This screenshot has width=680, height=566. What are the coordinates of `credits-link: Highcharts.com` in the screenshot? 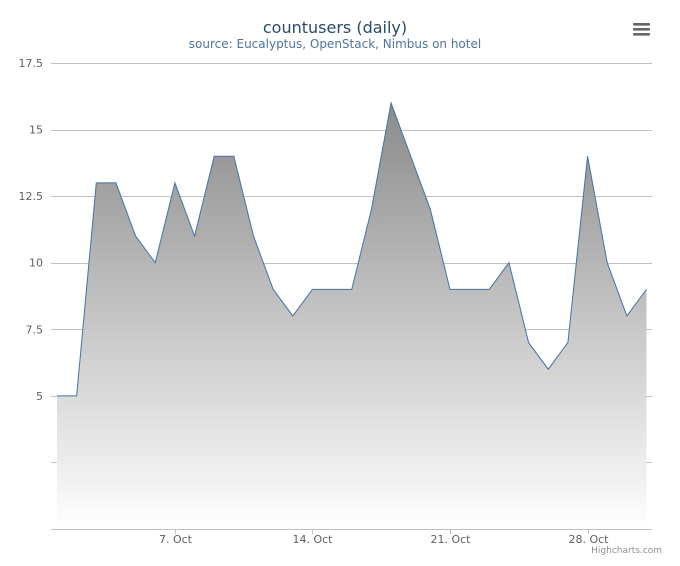 It's located at (626, 551).